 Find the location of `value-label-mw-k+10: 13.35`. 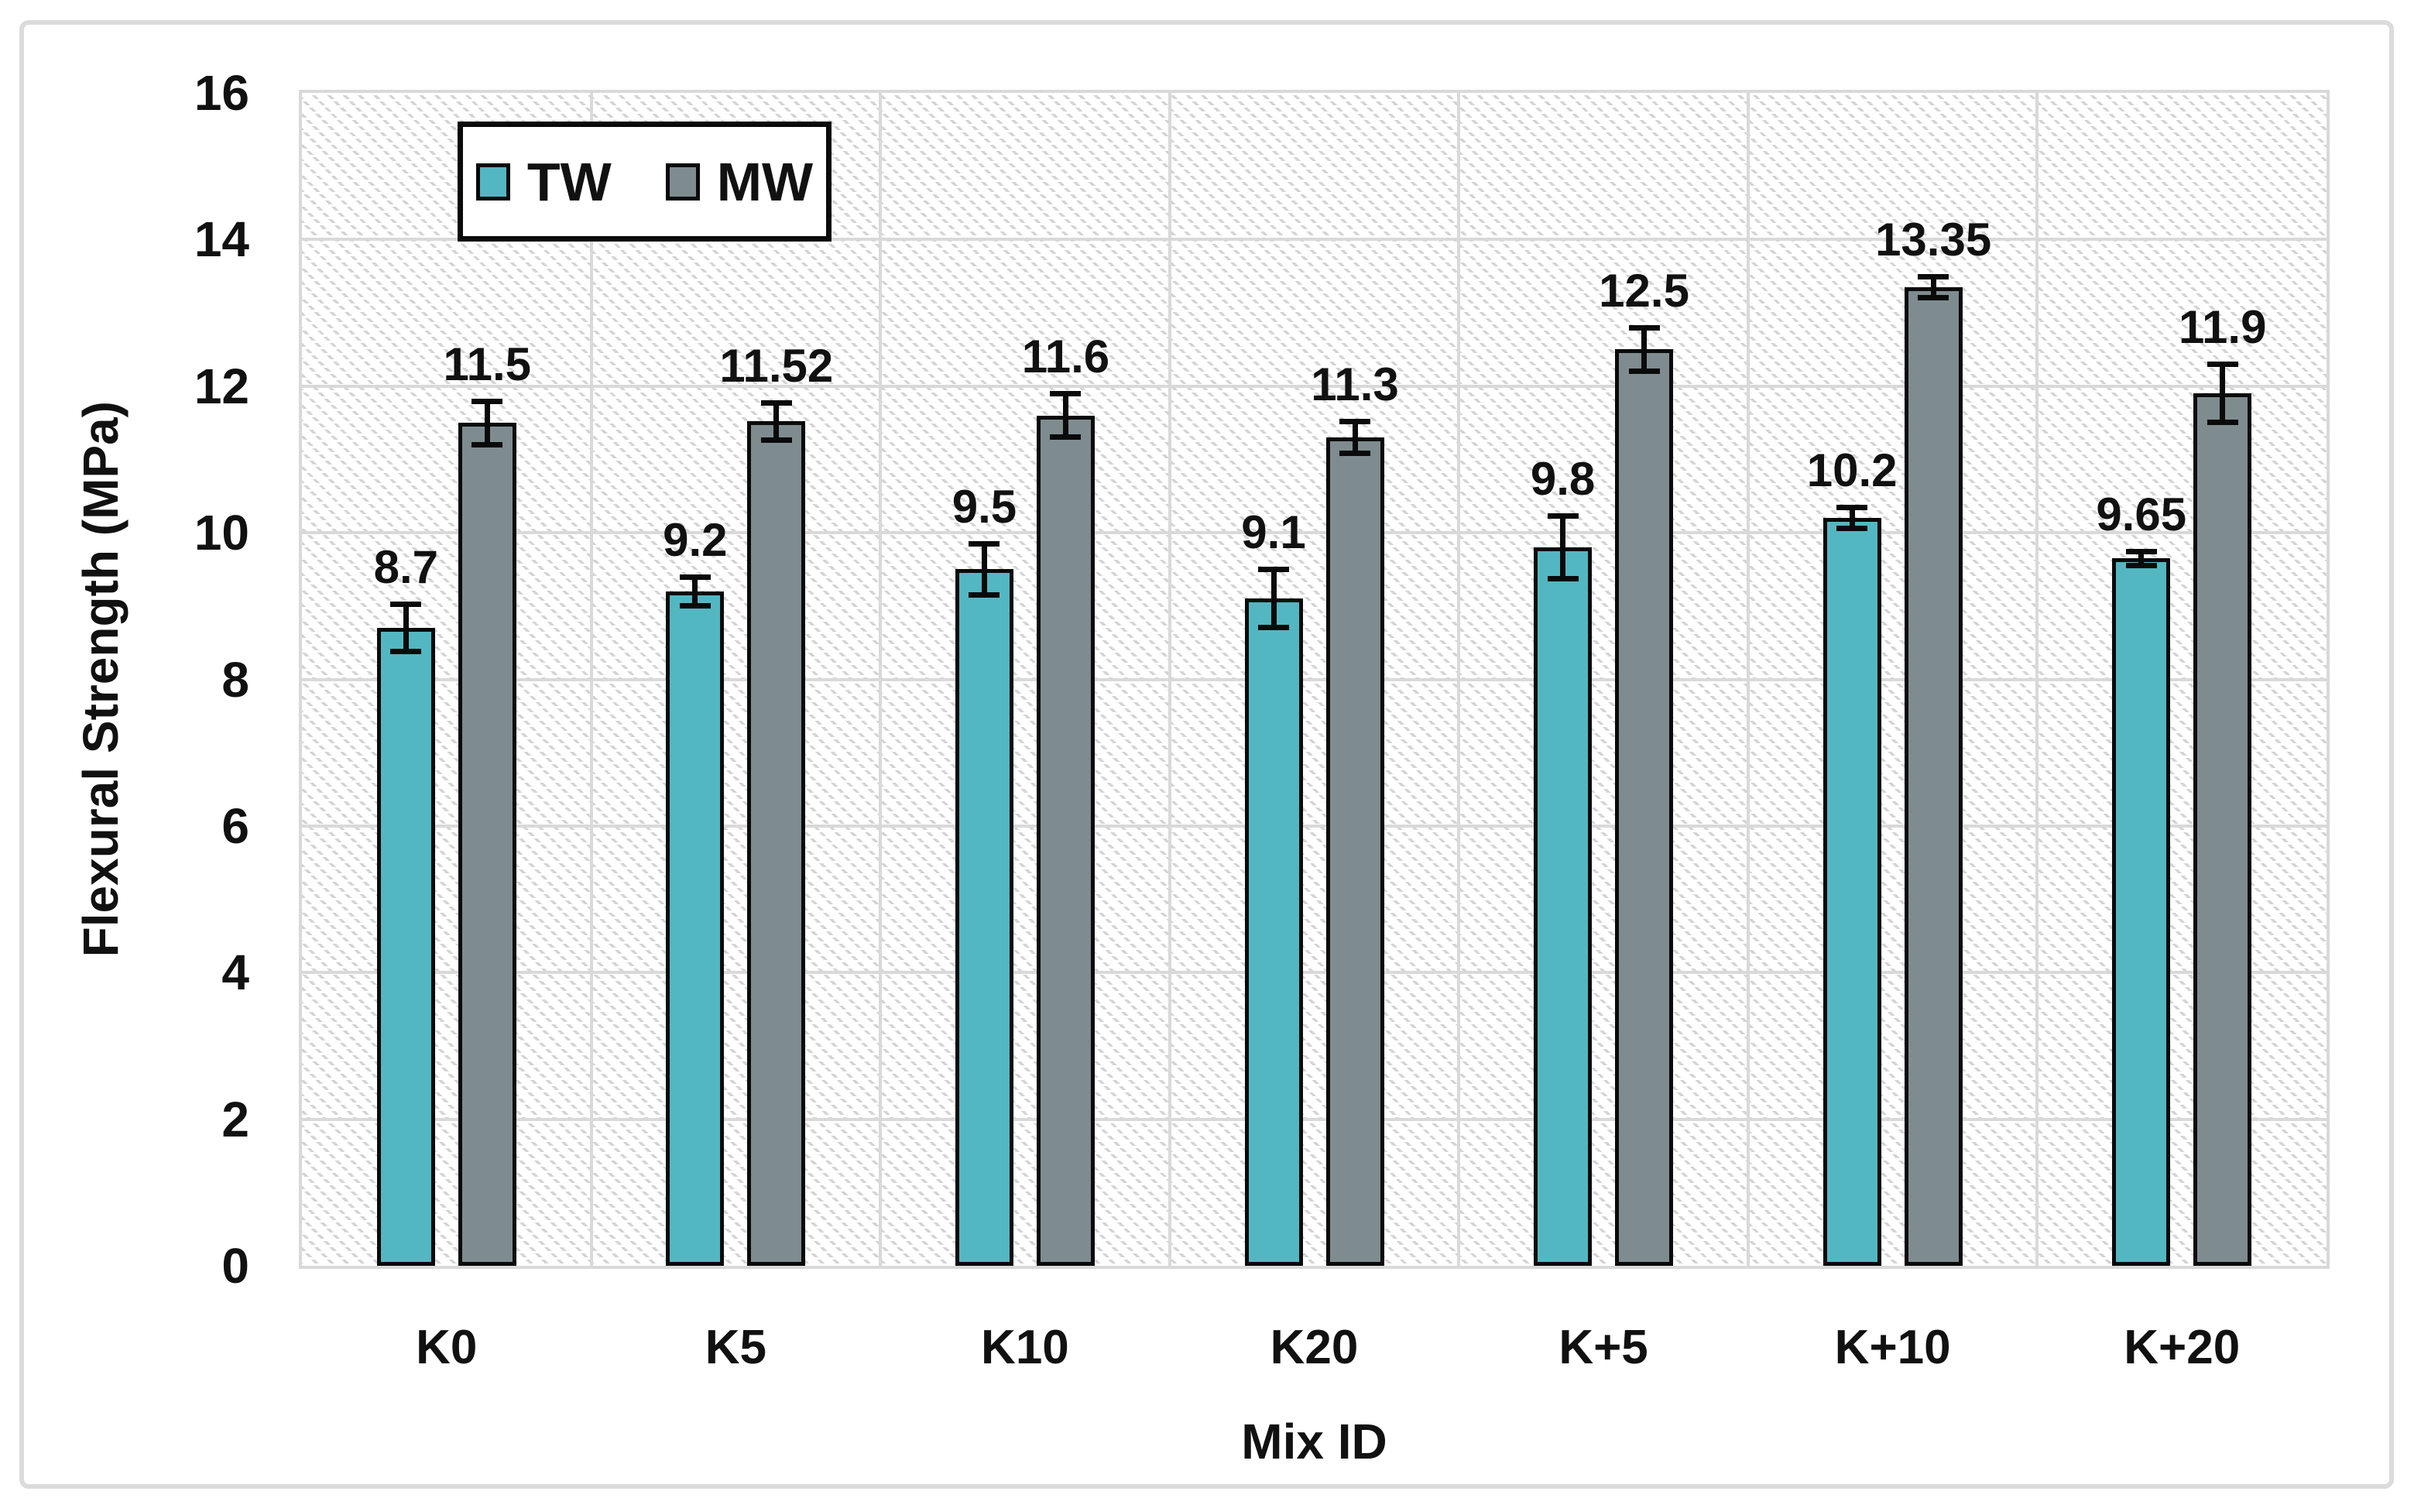

value-label-mw-k+10: 13.35 is located at coordinates (1933, 239).